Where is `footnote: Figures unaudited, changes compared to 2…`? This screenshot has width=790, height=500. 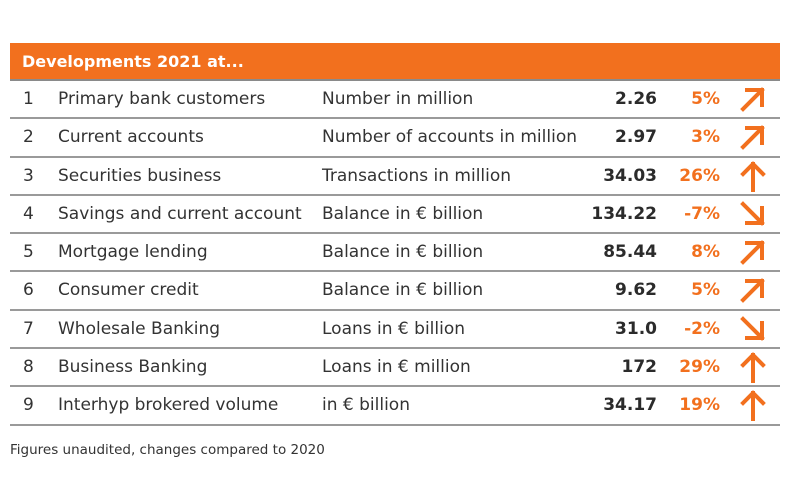
footnote: Figures unaudited, changes compared to 2… is located at coordinates (167, 450).